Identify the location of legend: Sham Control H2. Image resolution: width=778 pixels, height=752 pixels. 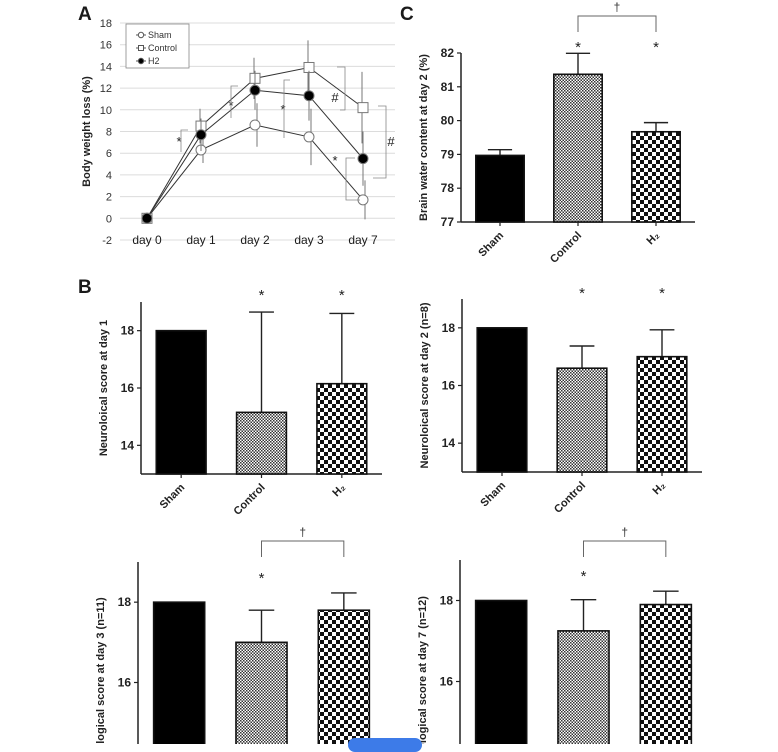
(157, 46).